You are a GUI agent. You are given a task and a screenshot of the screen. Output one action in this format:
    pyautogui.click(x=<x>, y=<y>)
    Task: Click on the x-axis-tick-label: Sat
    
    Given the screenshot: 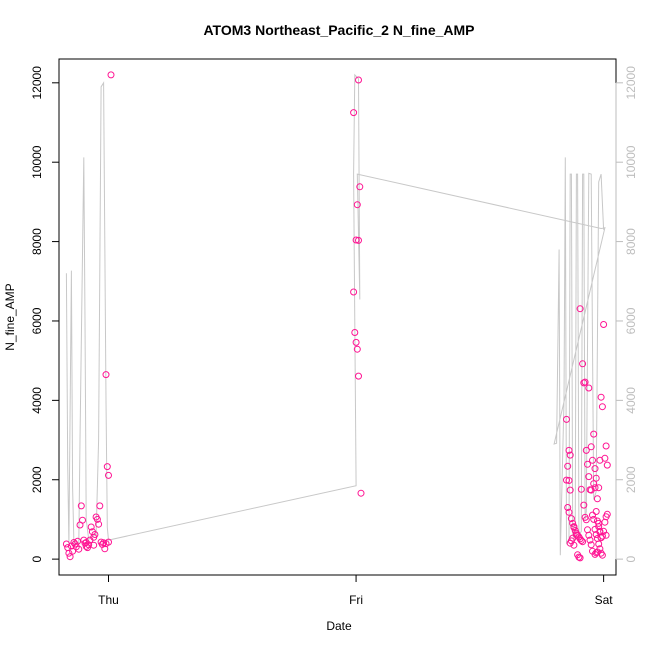 What is the action you would take?
    pyautogui.click(x=604, y=600)
    